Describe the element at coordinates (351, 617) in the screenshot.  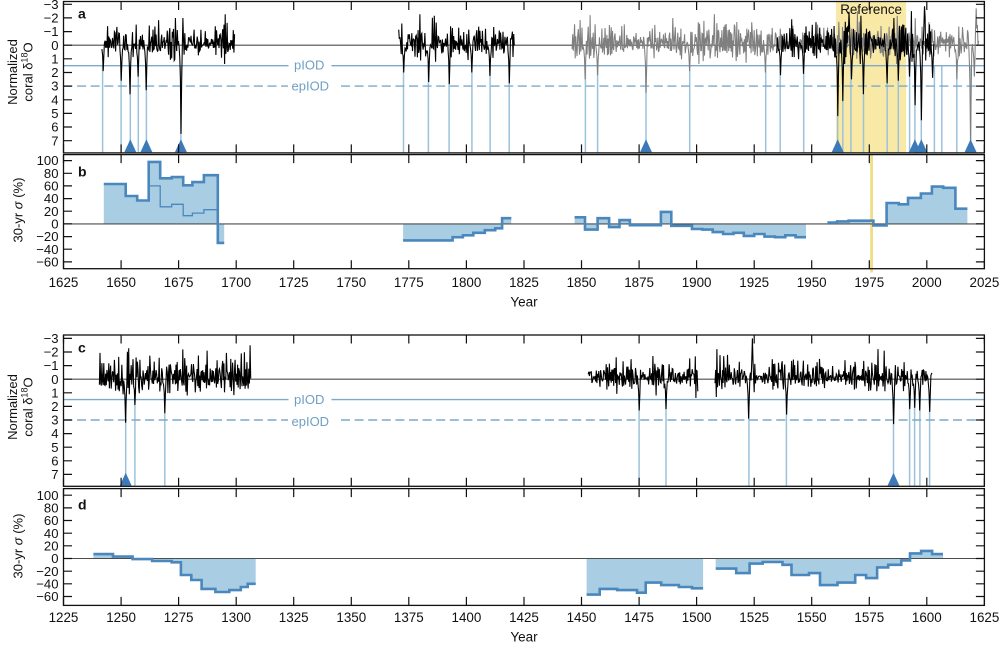
I see `svg-text: 1350` at that location.